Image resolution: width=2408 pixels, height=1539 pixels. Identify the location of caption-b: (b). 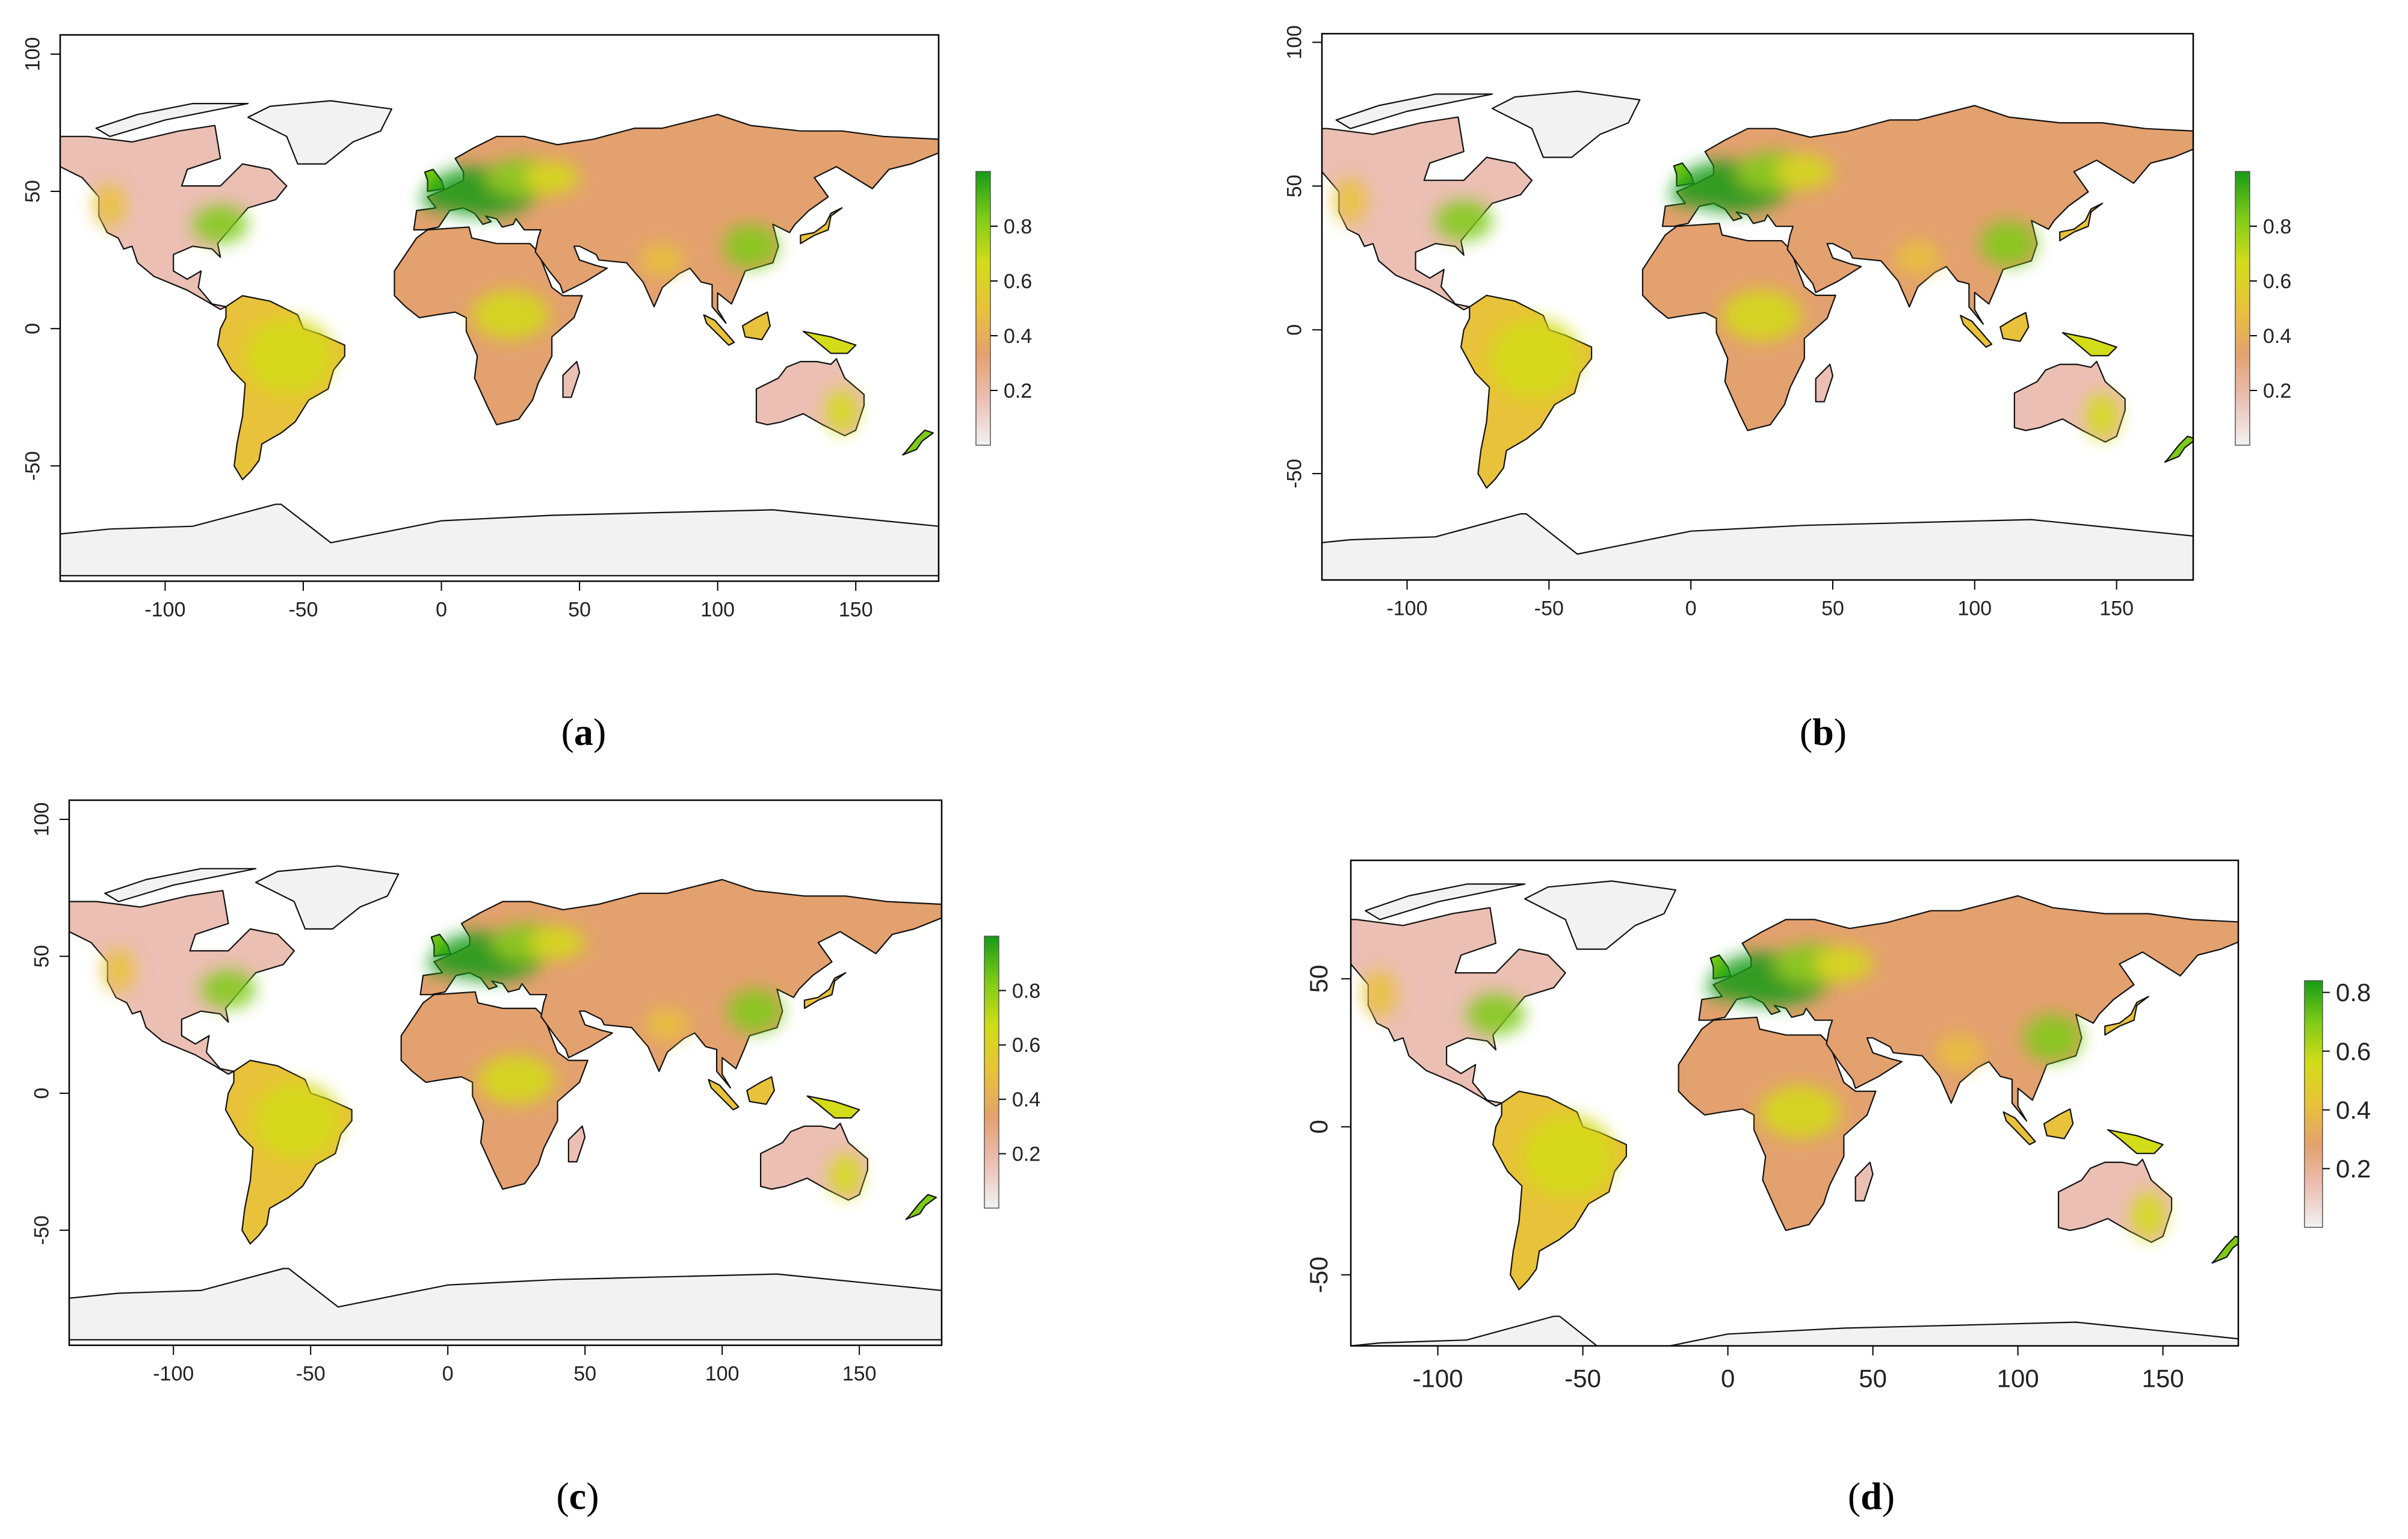
(1823, 732).